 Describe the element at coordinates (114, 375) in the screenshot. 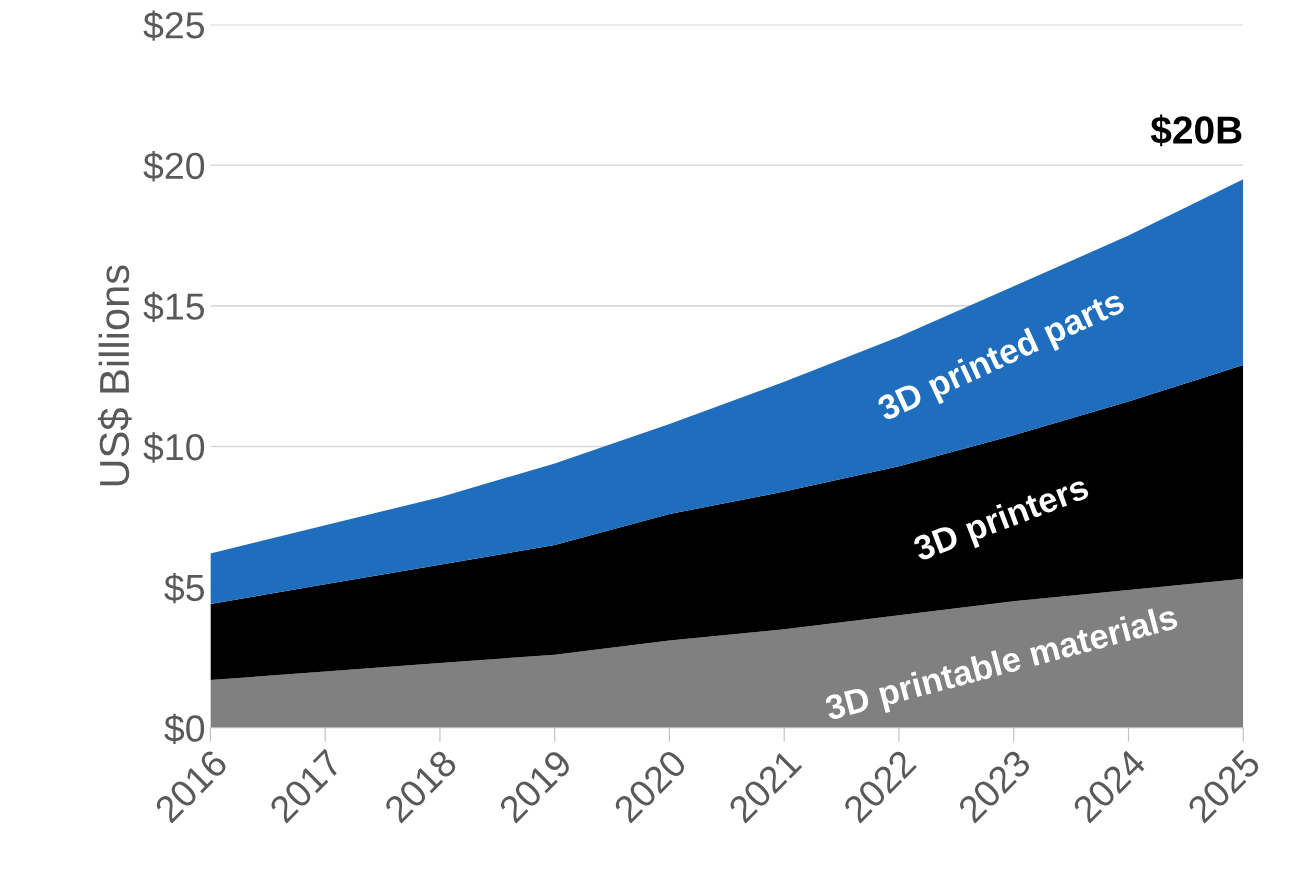

I see `y-axis-title: US$ Billions` at that location.